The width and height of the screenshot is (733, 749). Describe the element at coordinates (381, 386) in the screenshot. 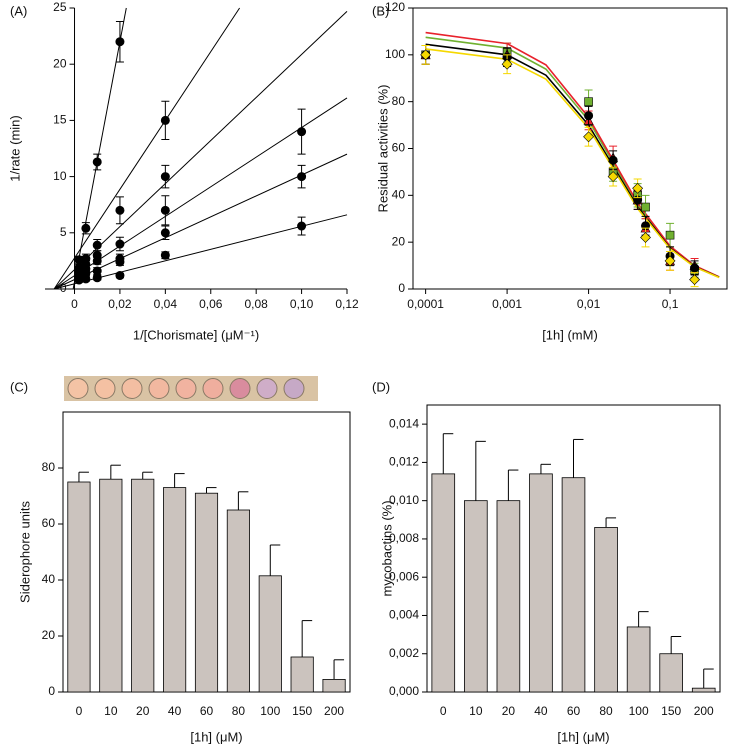

I see `panel-label: (D)` at that location.